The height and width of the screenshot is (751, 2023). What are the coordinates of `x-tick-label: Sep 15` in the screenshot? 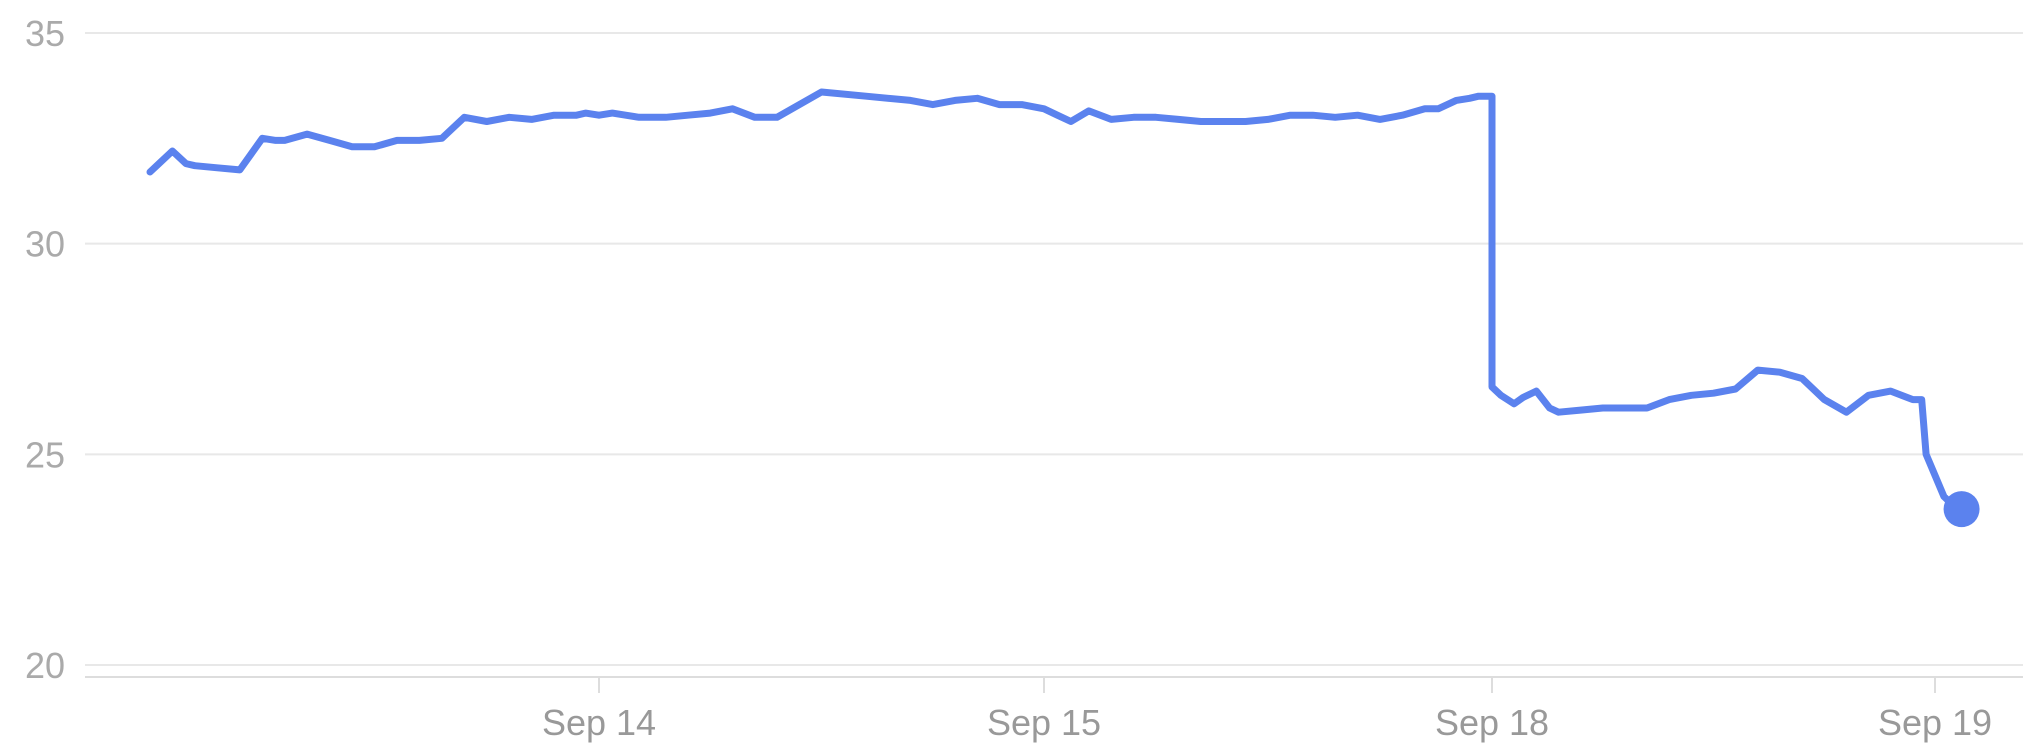 It's located at (1044, 722).